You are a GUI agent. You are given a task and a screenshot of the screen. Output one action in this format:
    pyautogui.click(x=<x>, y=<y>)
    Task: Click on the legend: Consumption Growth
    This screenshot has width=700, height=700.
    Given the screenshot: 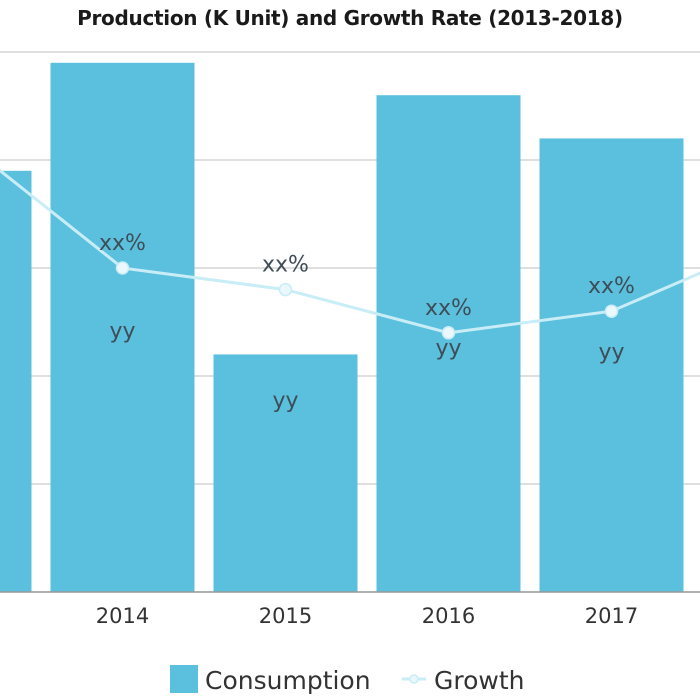 What is the action you would take?
    pyautogui.click(x=347, y=680)
    